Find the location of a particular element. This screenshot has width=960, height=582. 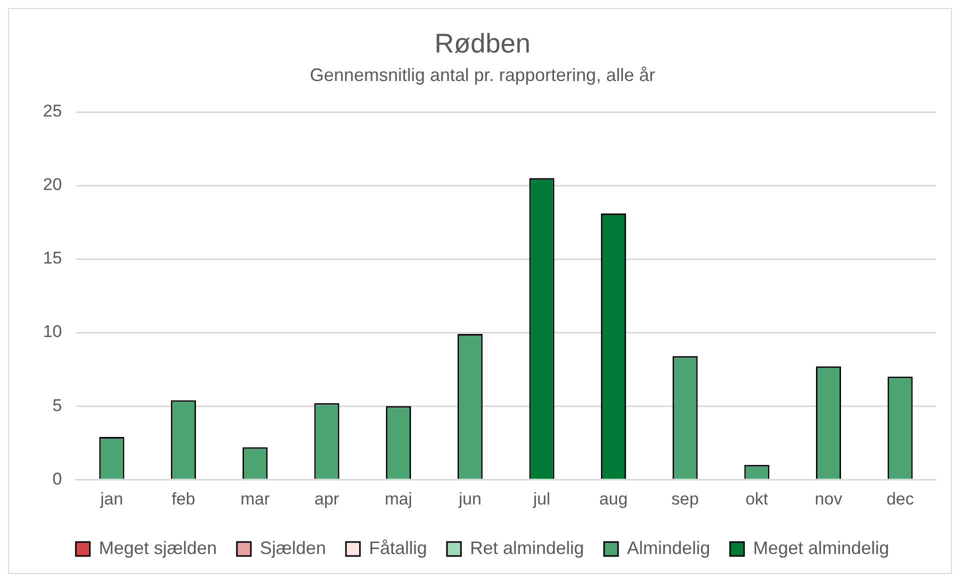

x-tick-label: feb is located at coordinates (184, 498).